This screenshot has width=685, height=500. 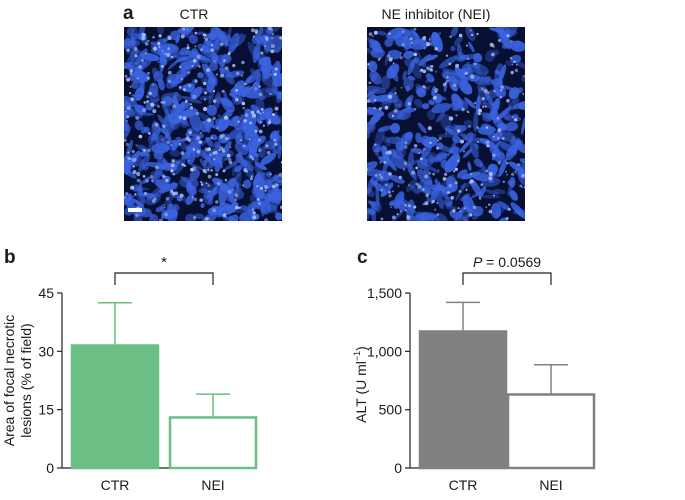 What do you see at coordinates (26, 380) in the screenshot?
I see `y-axis-label-line: lesions (% of field)` at bounding box center [26, 380].